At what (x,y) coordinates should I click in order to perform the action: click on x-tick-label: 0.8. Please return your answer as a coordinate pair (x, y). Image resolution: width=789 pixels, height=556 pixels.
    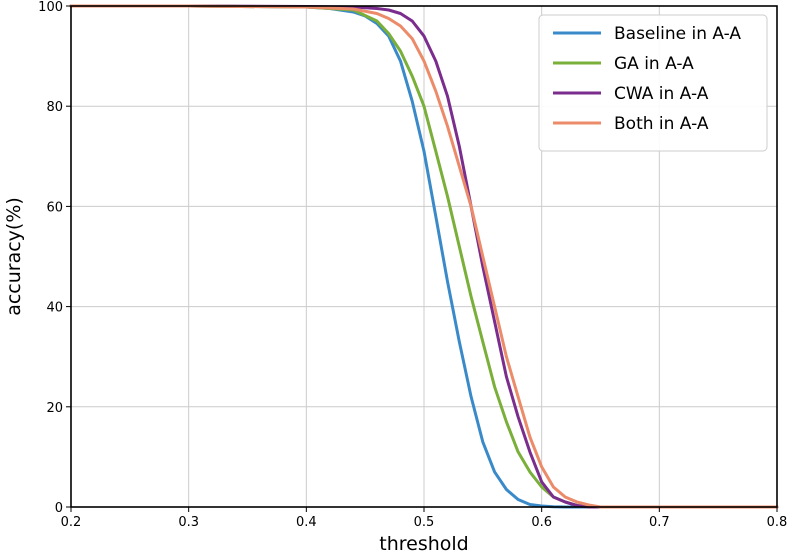
    Looking at the image, I should click on (777, 522).